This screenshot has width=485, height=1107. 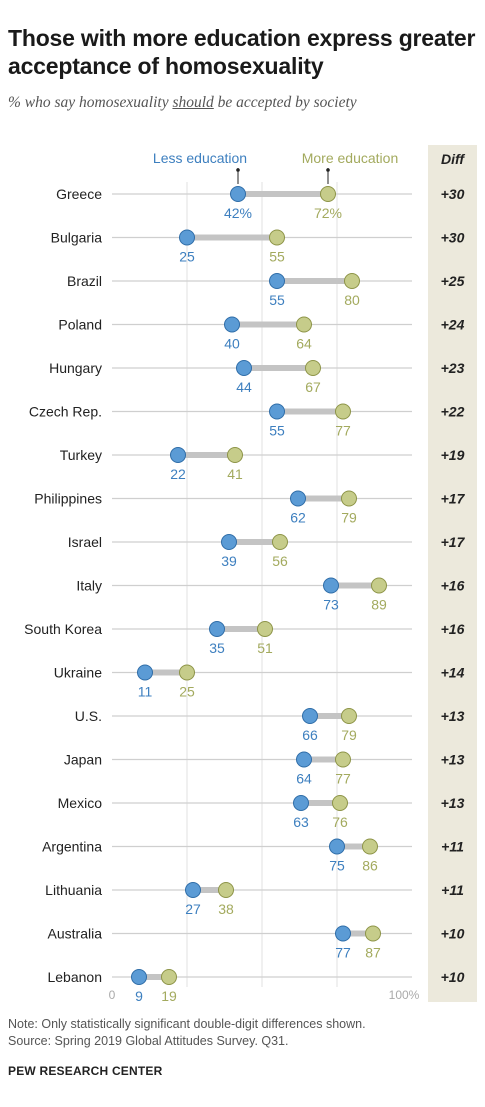 What do you see at coordinates (187, 692) in the screenshot?
I see `value-label-more: 25` at bounding box center [187, 692].